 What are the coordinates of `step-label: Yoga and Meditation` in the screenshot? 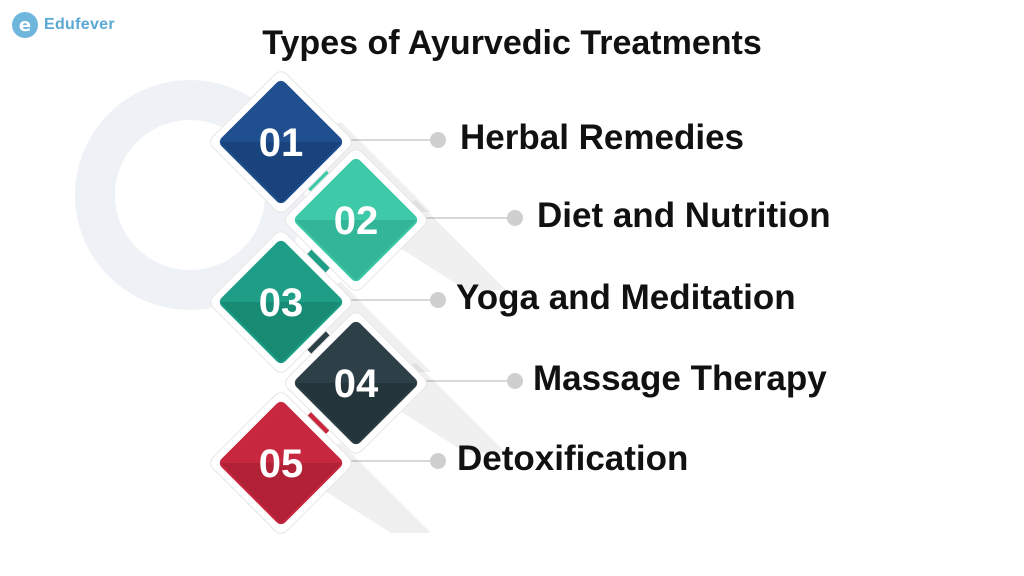 It's located at (626, 297).